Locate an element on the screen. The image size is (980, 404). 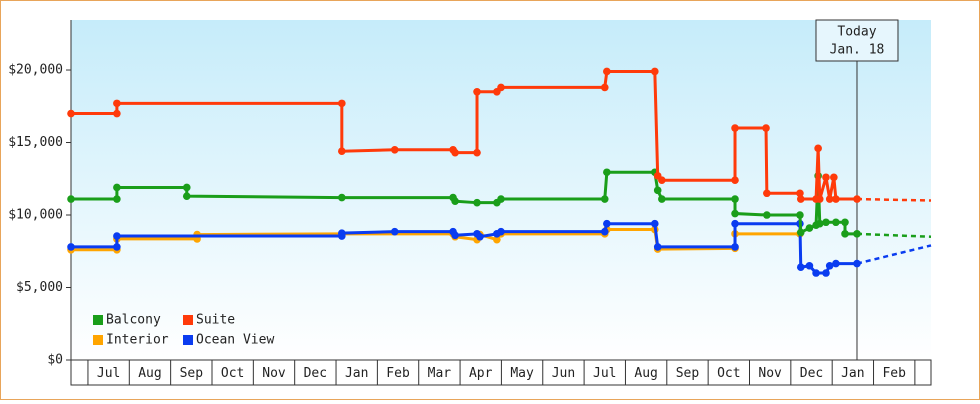
x-tick-label: Mar is located at coordinates (440, 373).